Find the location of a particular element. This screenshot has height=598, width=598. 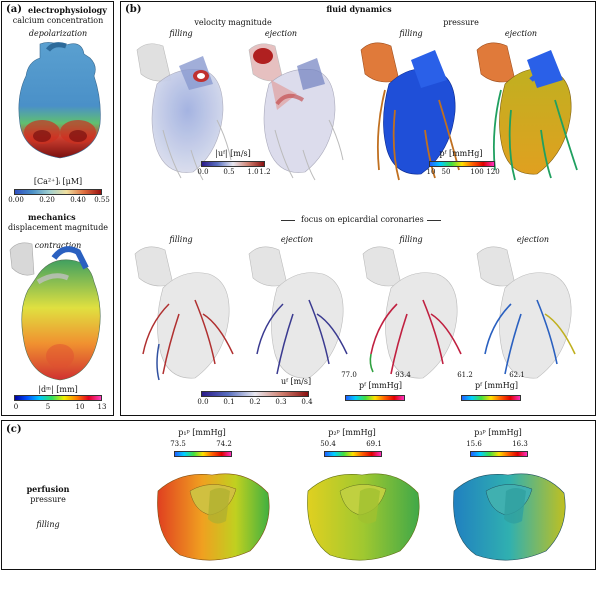

pressure-colorbar-label: pᶠ [mmHg] is located at coordinates (461, 153).